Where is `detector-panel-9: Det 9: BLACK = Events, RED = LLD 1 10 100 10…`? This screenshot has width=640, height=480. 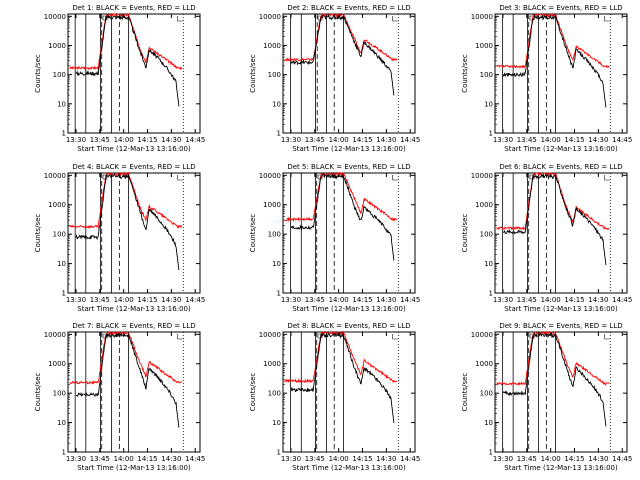
detector-panel-9: Det 9: BLACK = Events, RED = LLD 1 10 100 10… is located at coordinates (546, 397).